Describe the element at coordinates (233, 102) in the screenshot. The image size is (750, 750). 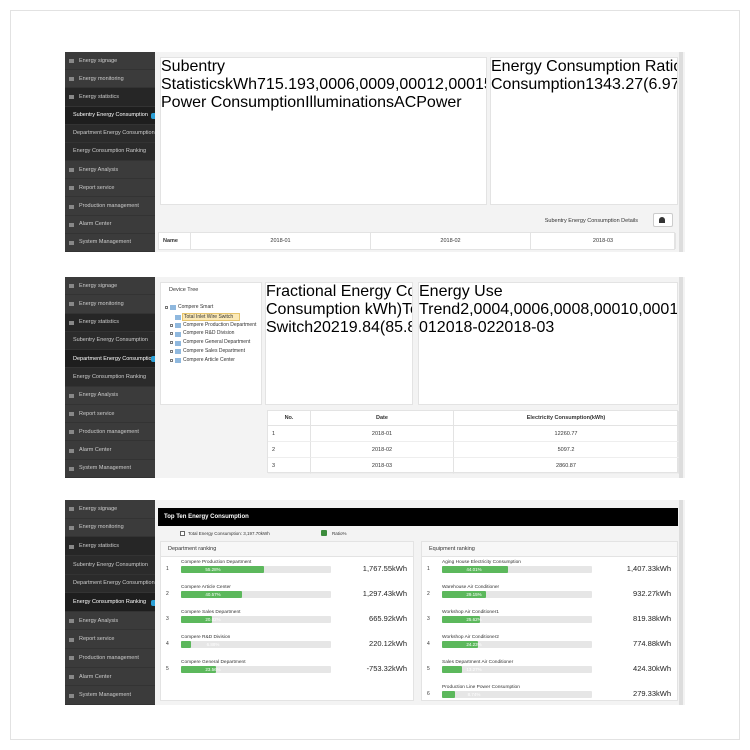
I see `x-tick-label: Office Power Consumption` at that location.